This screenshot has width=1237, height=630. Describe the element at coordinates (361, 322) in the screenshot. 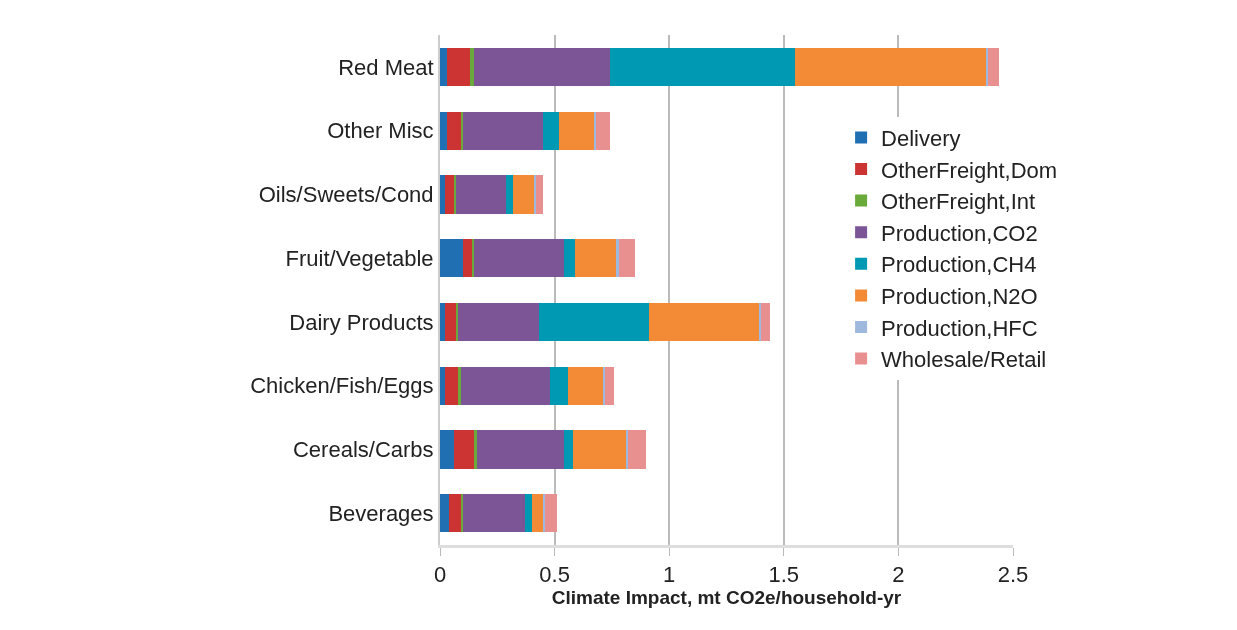

I see `y-tick-label: Dairy Products` at that location.